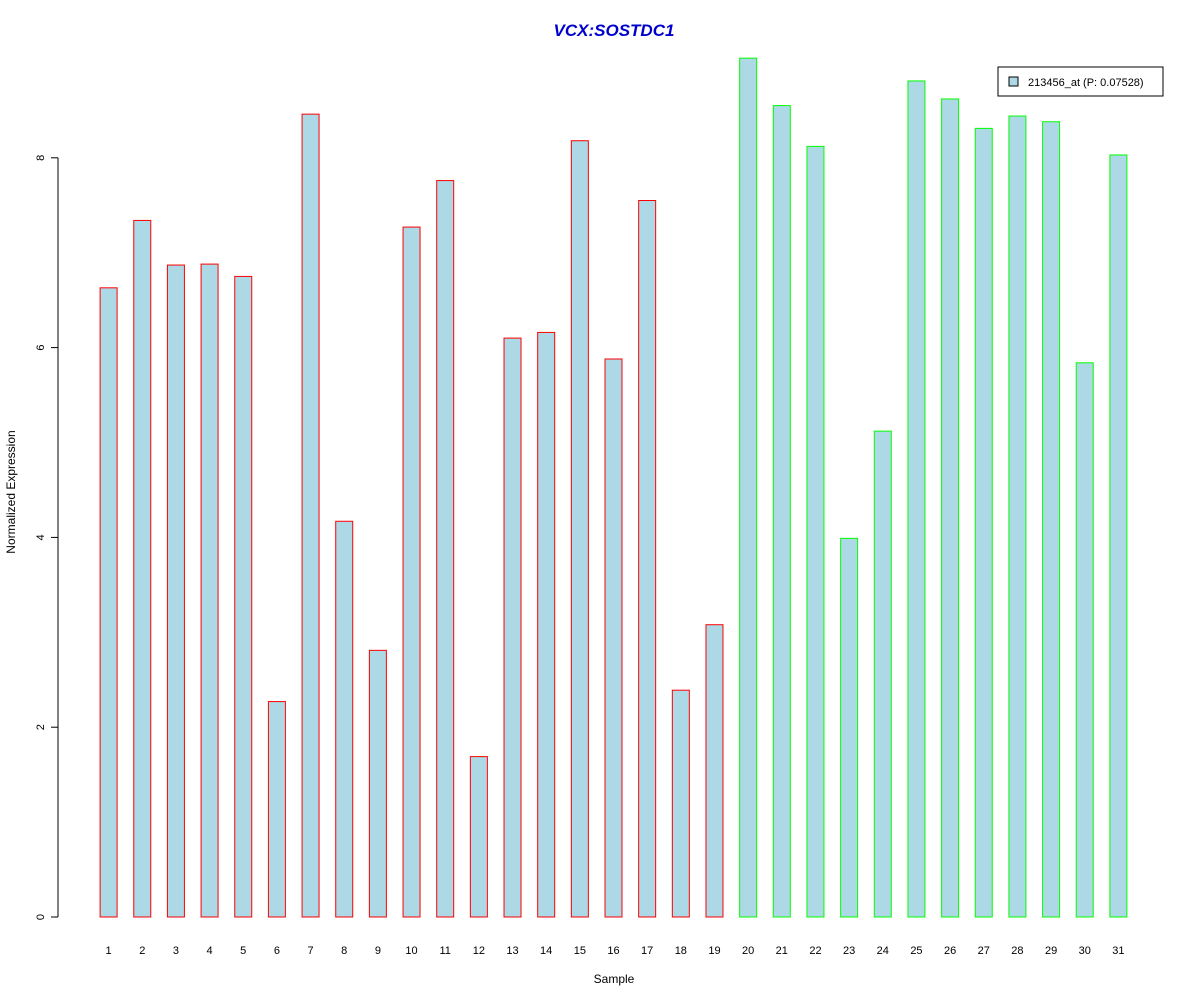  What do you see at coordinates (984, 951) in the screenshot?
I see `x-tick-label: 27` at bounding box center [984, 951].